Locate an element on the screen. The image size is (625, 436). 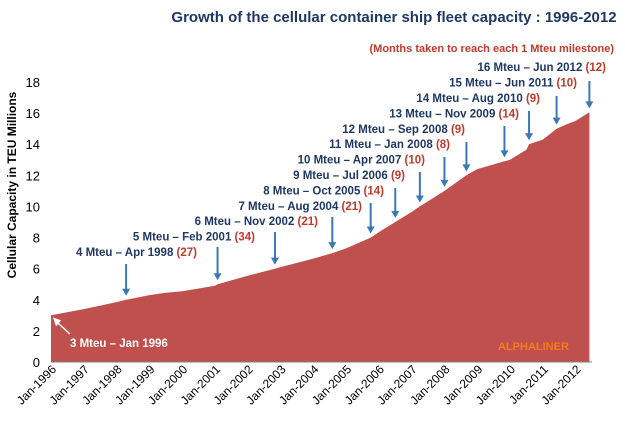
y-tick-label: 16 is located at coordinates (33, 113).